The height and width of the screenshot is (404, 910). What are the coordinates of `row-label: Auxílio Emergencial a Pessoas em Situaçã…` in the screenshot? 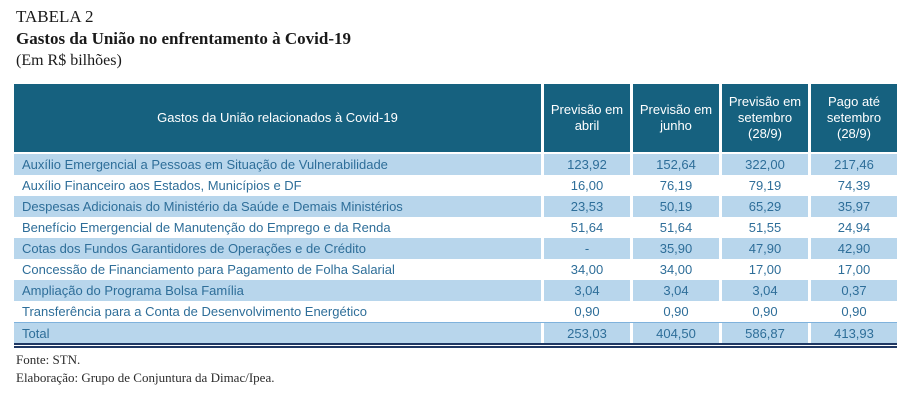 It's located at (277, 164).